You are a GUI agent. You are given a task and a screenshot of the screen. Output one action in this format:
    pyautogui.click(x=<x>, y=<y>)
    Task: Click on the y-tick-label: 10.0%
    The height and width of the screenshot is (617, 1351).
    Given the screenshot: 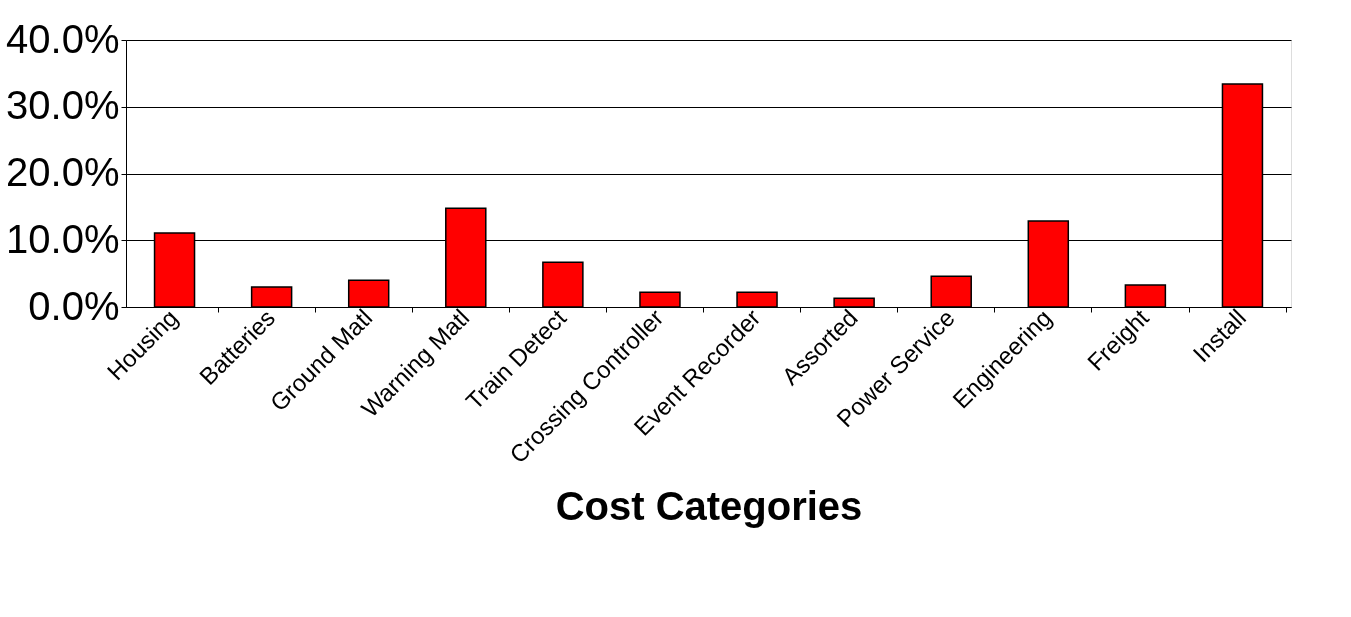 What is the action you would take?
    pyautogui.click(x=63, y=238)
    